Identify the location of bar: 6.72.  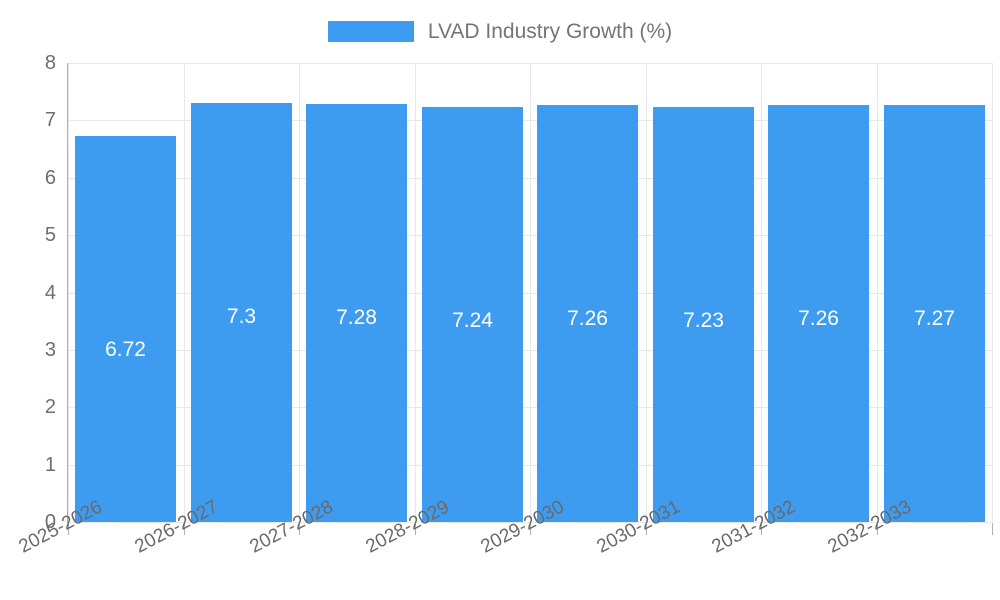
(125, 329).